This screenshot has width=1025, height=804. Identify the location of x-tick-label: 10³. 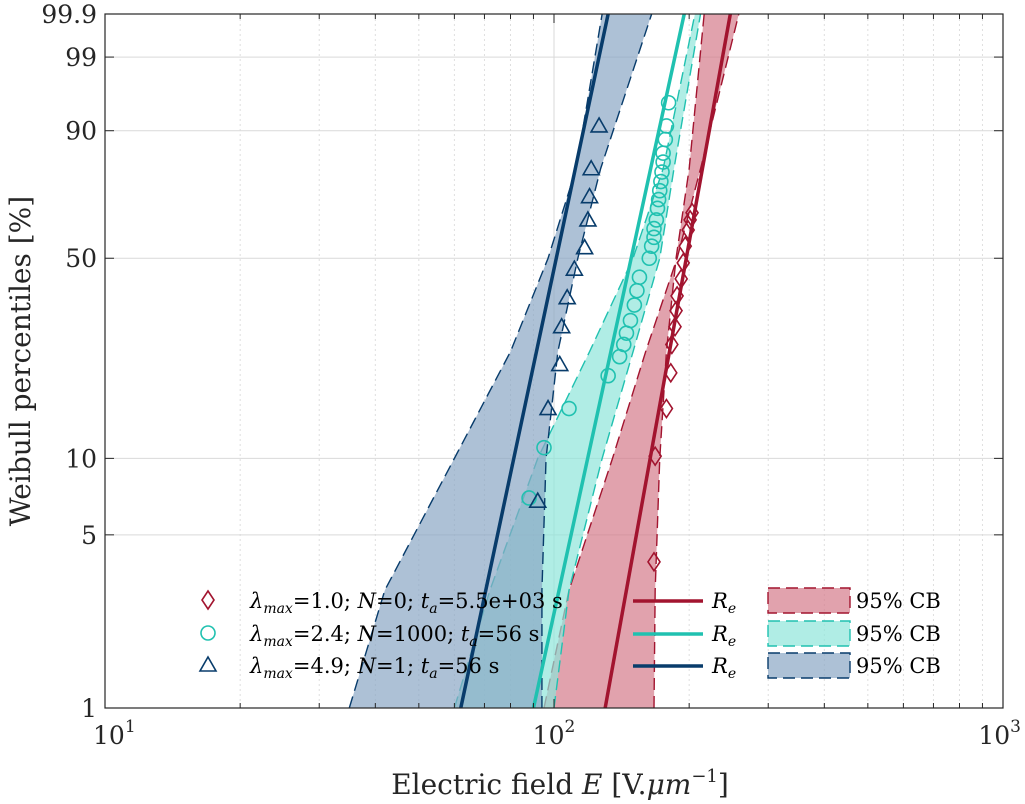
(999, 733).